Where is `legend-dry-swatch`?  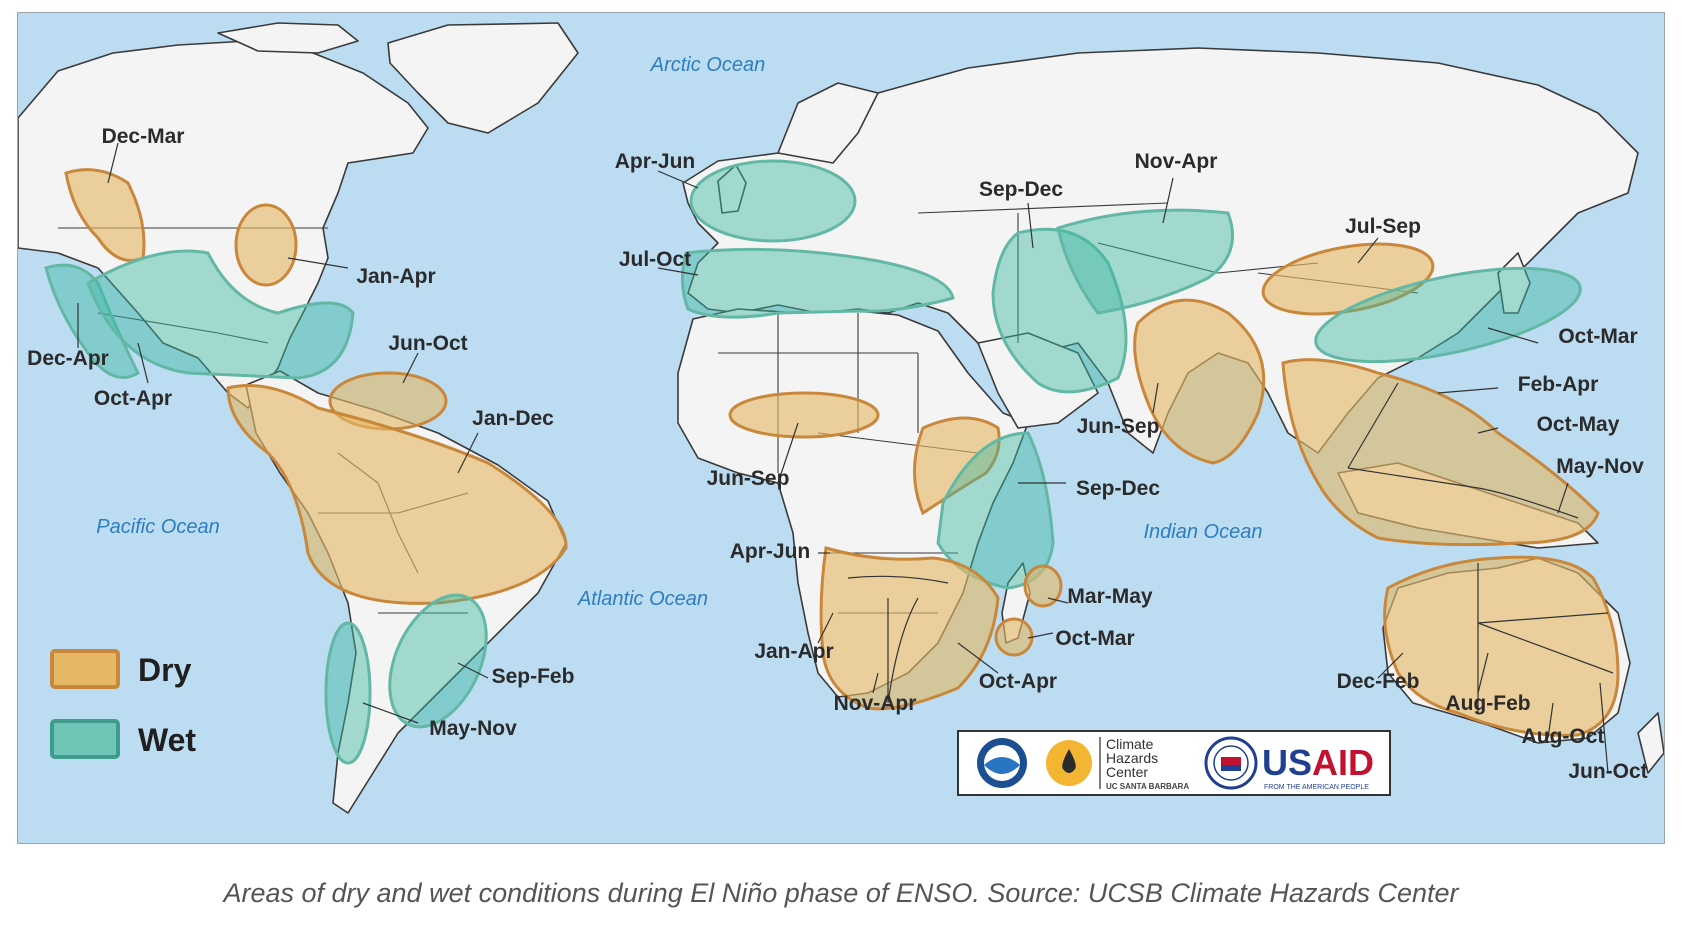 legend-dry-swatch is located at coordinates (85, 669).